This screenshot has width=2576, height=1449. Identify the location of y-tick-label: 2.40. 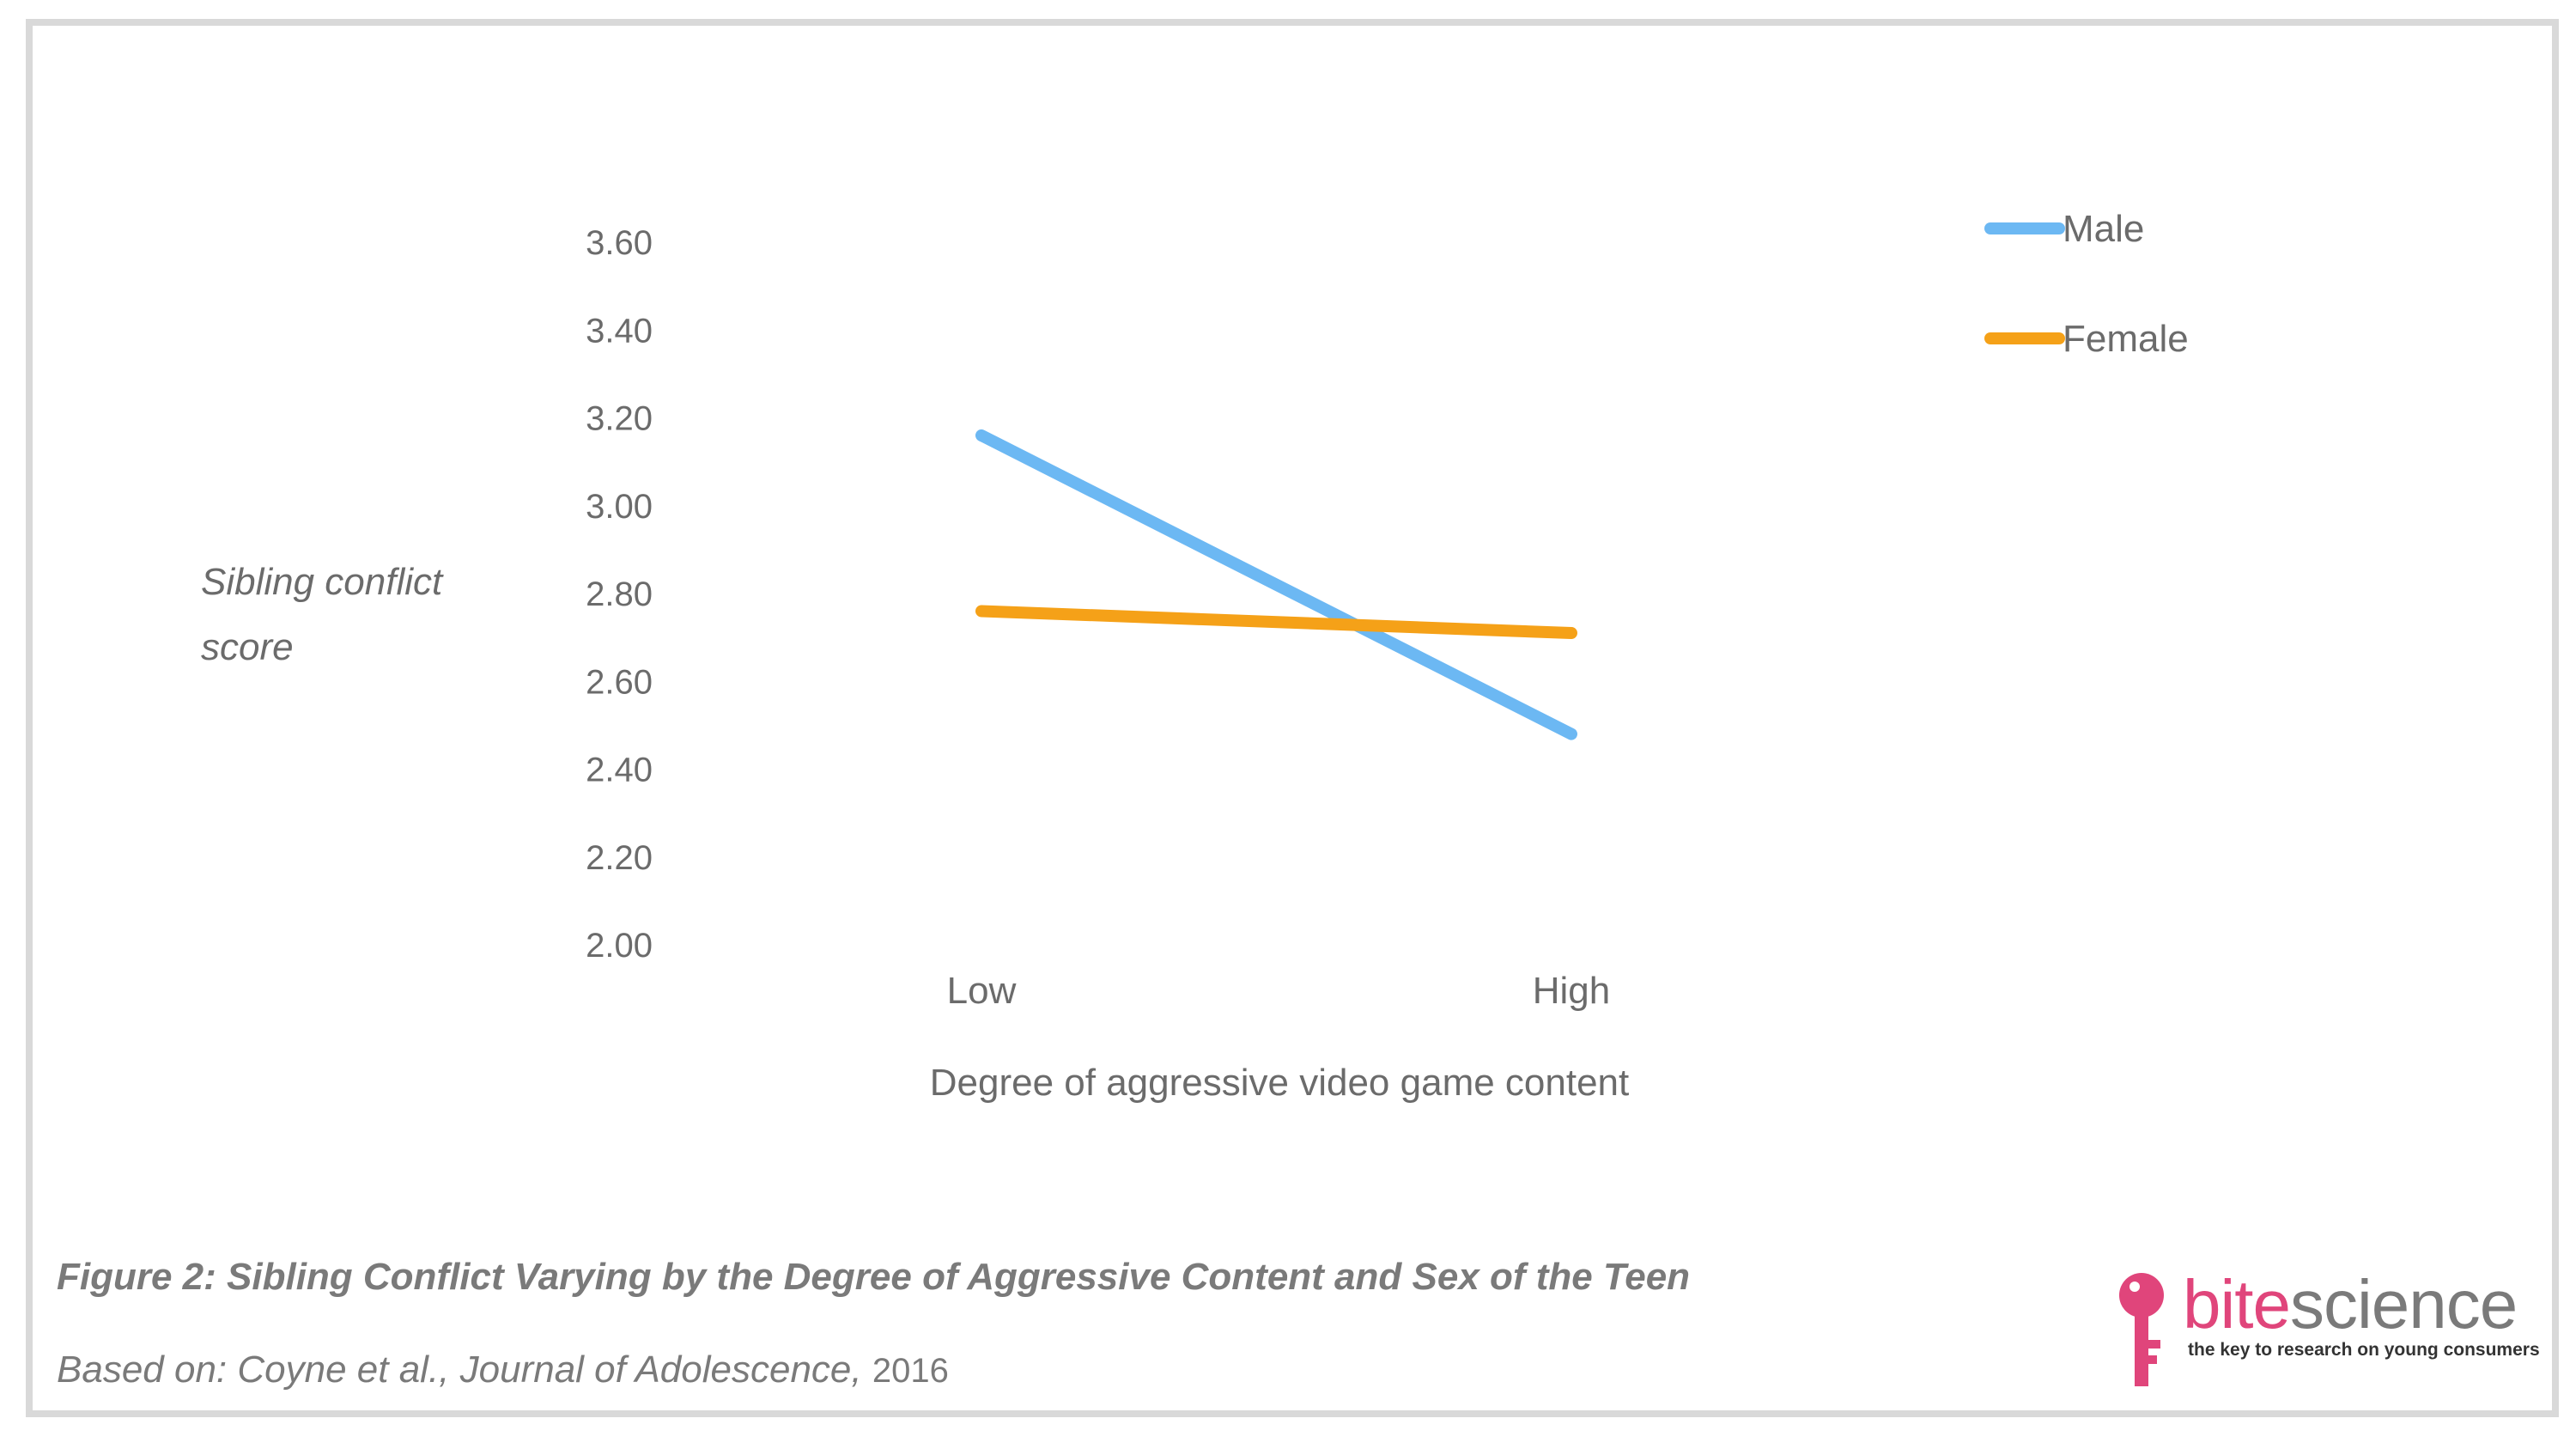
(619, 770).